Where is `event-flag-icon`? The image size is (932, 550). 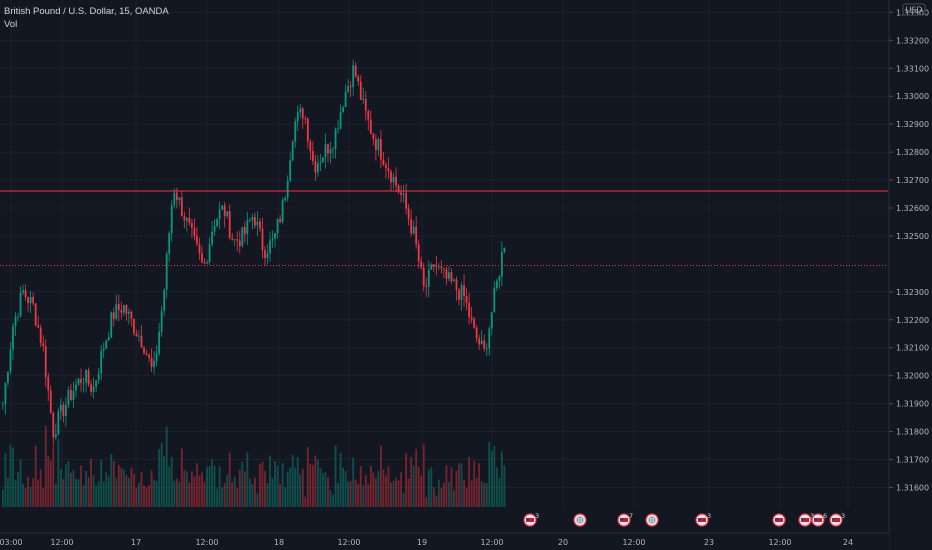
event-flag-icon is located at coordinates (779, 520).